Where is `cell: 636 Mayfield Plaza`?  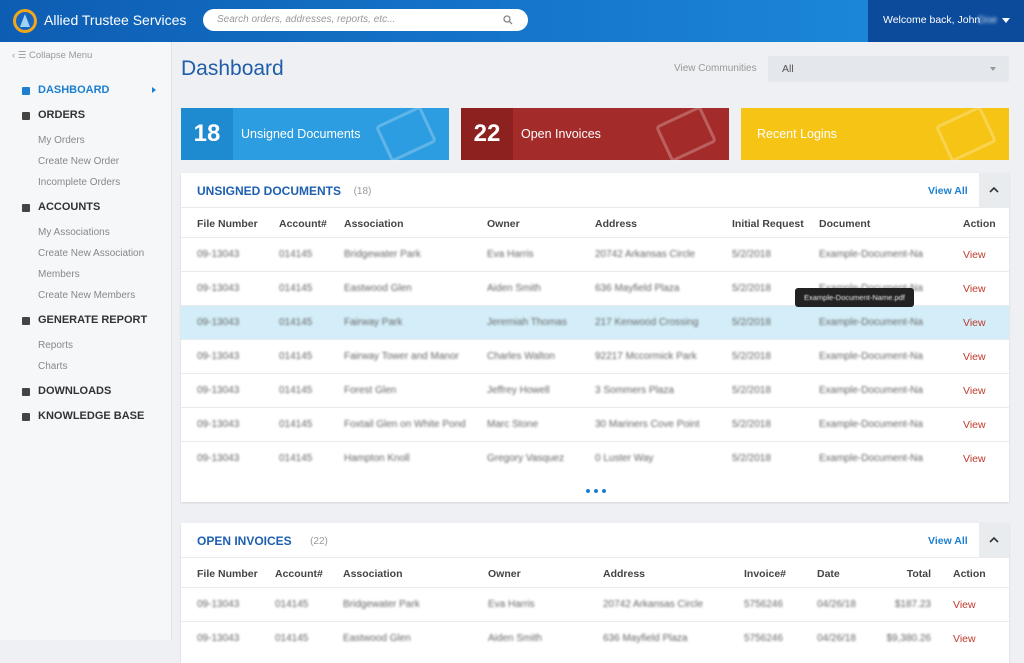 cell: 636 Mayfield Plaza is located at coordinates (637, 288).